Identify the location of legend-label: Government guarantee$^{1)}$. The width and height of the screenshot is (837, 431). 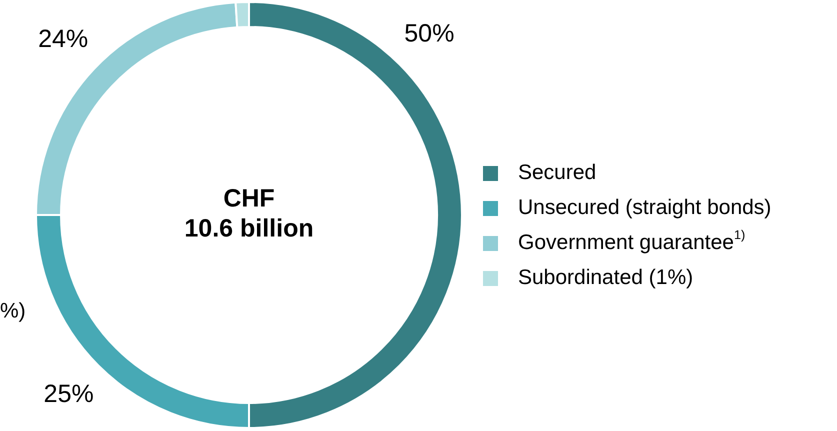
(632, 241).